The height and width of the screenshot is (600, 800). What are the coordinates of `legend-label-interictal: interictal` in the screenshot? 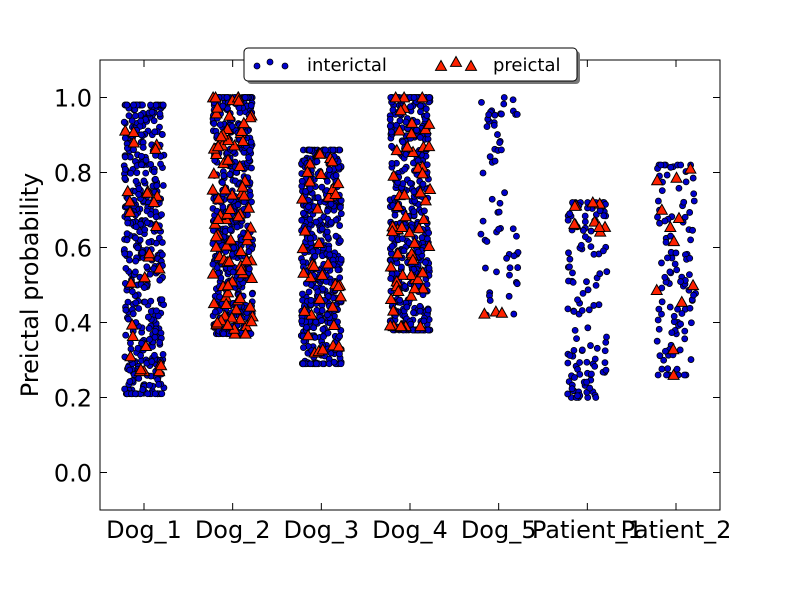 It's located at (347, 65).